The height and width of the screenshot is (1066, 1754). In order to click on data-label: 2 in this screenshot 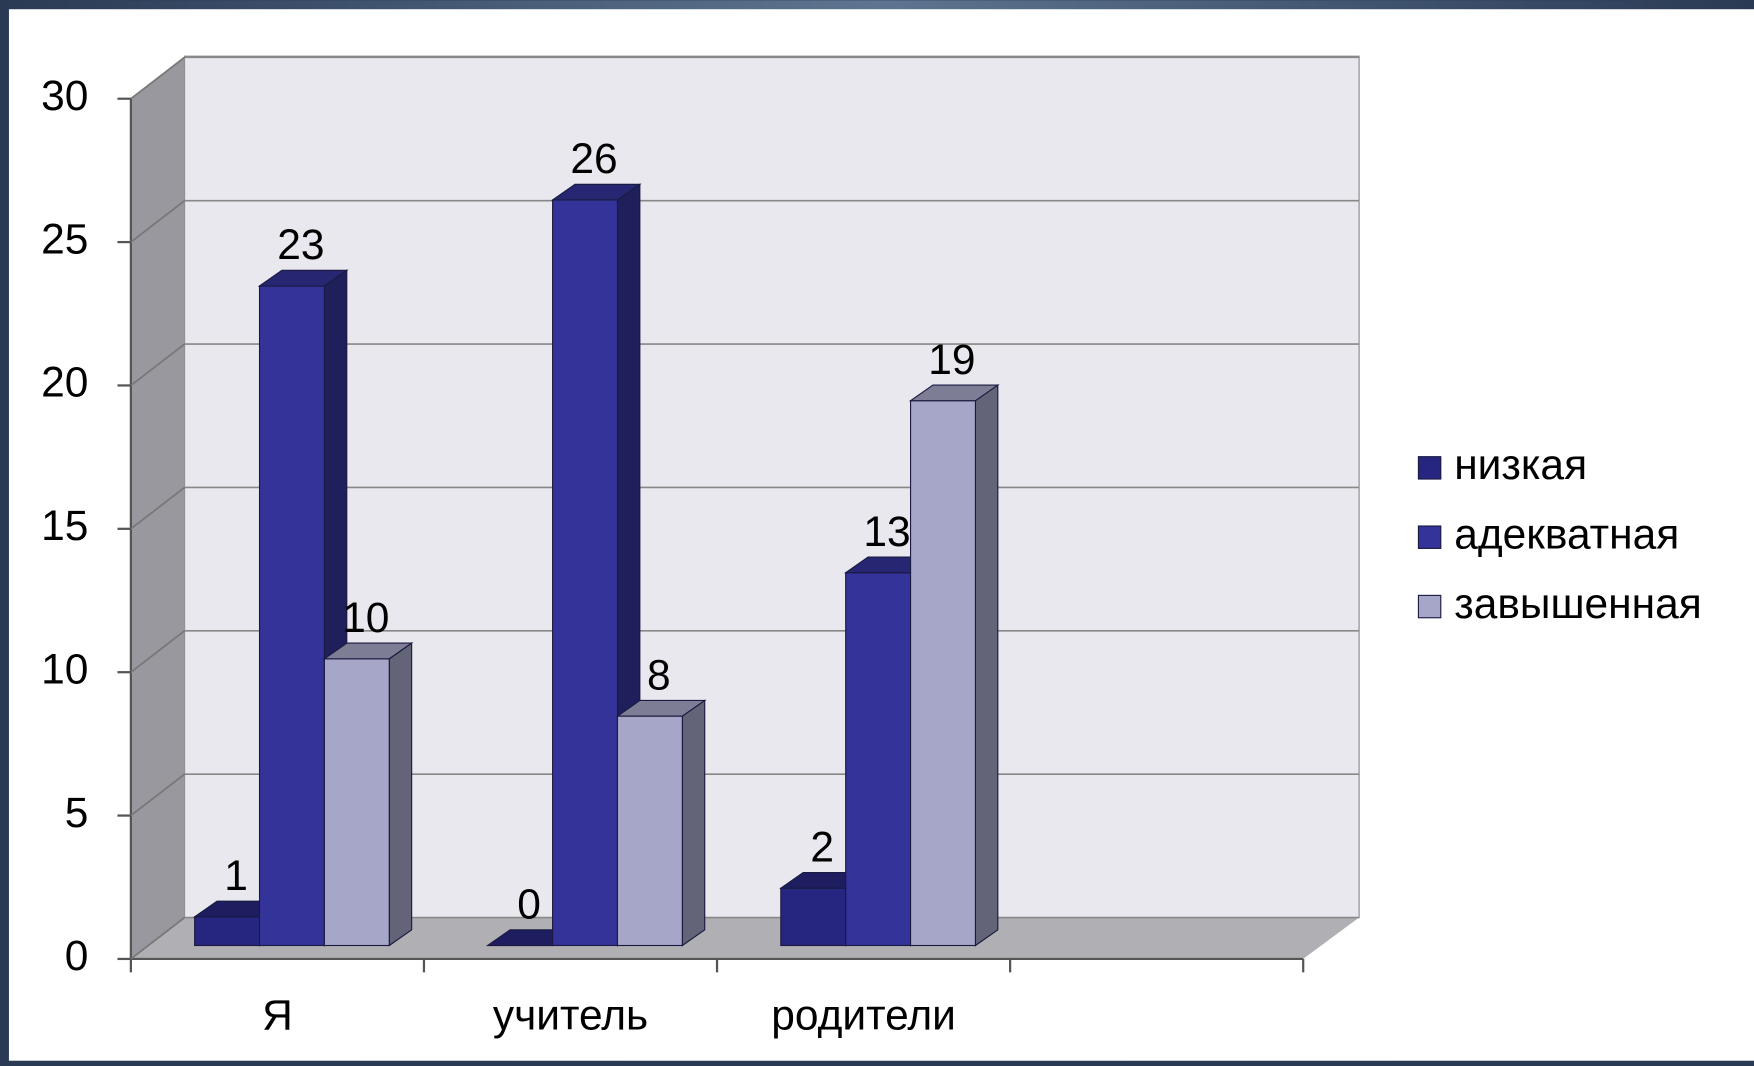, I will do `click(822, 847)`.